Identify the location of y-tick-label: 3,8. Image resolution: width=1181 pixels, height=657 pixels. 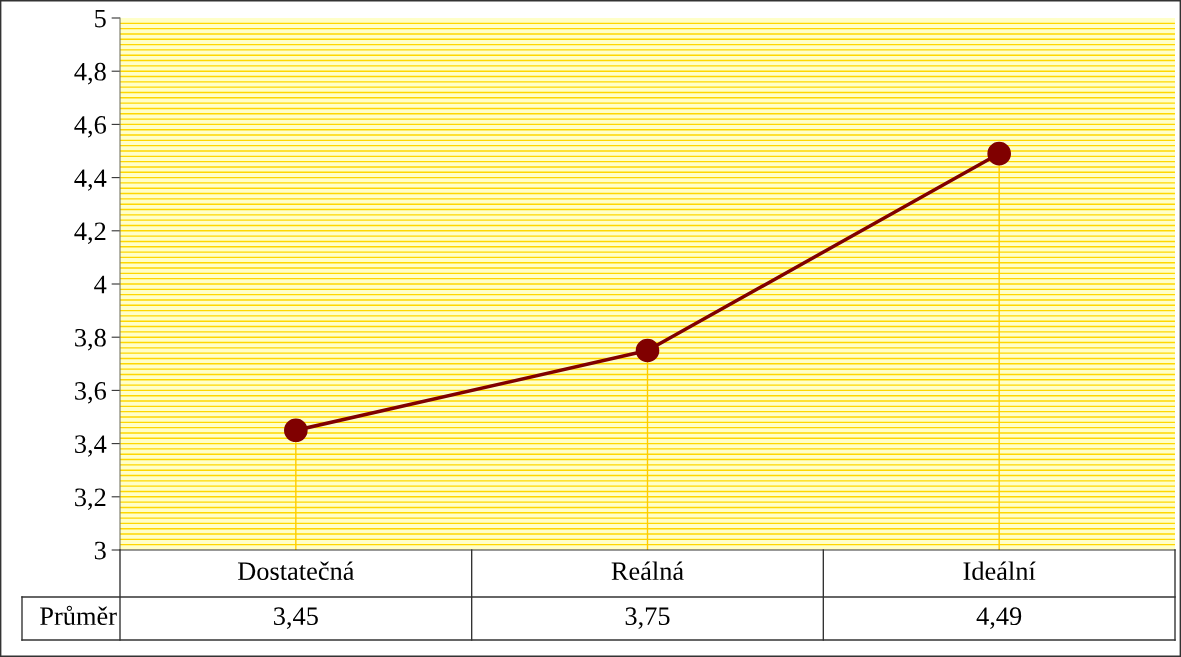
(90, 339).